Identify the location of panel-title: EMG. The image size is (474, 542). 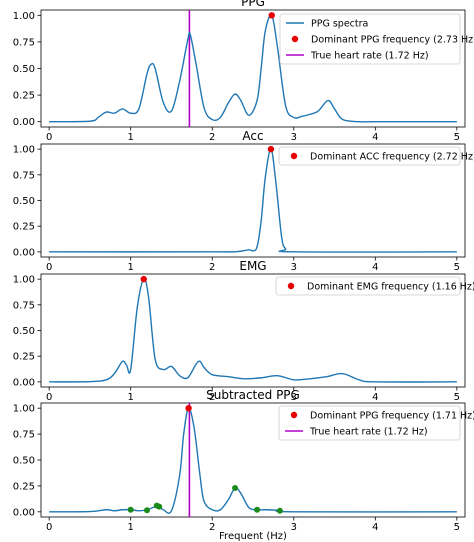
(252, 266).